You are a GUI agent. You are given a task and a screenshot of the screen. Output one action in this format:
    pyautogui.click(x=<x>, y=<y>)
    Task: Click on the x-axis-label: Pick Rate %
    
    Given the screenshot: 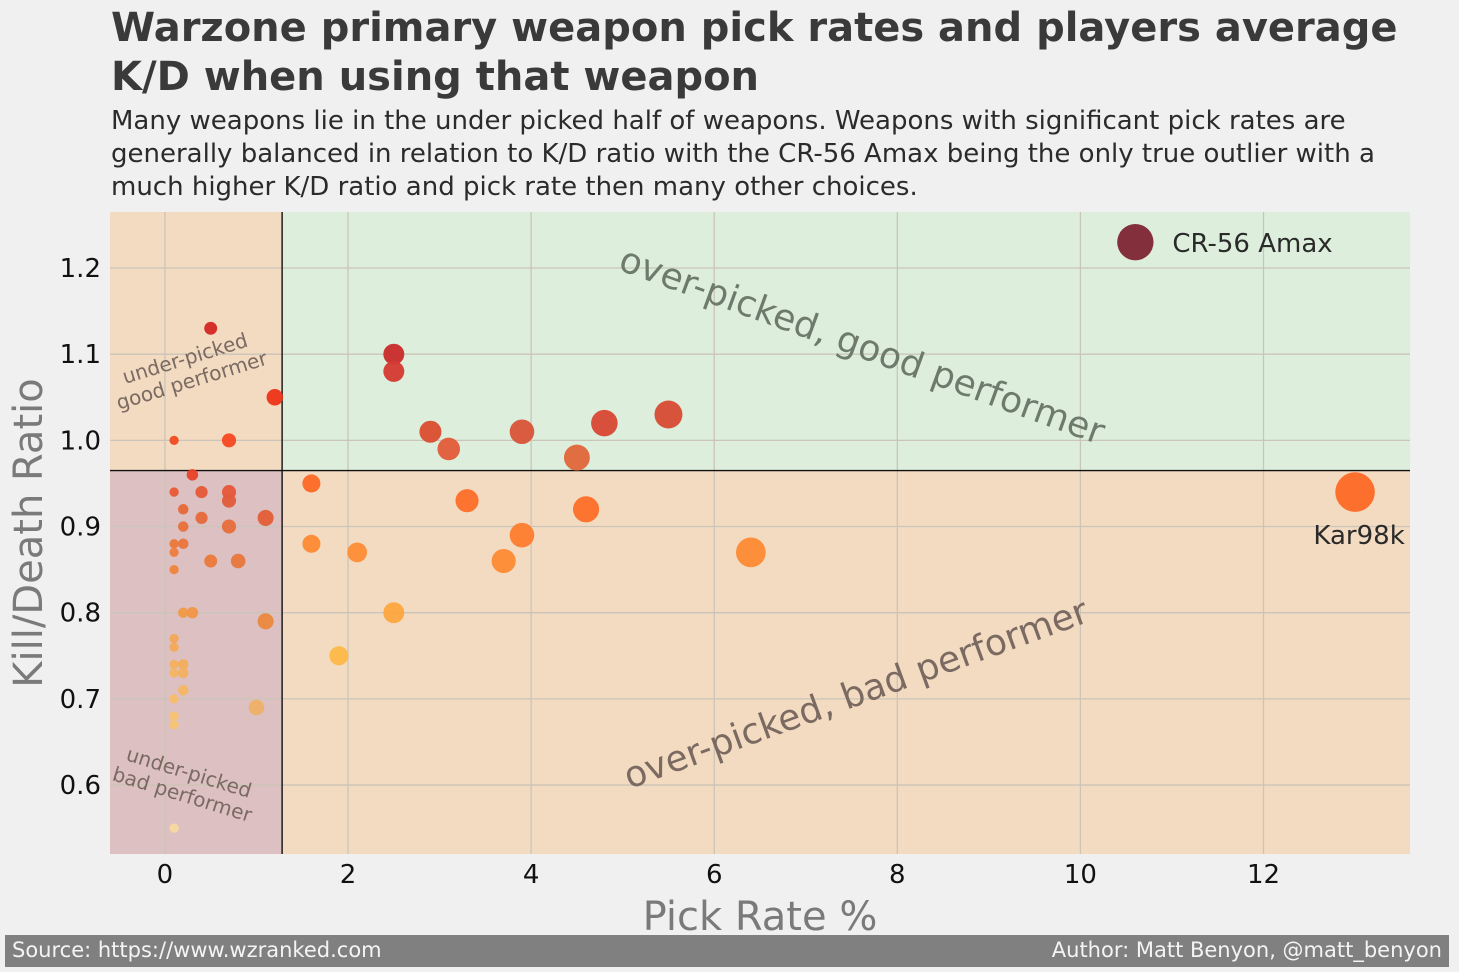 What is the action you would take?
    pyautogui.click(x=760, y=914)
    